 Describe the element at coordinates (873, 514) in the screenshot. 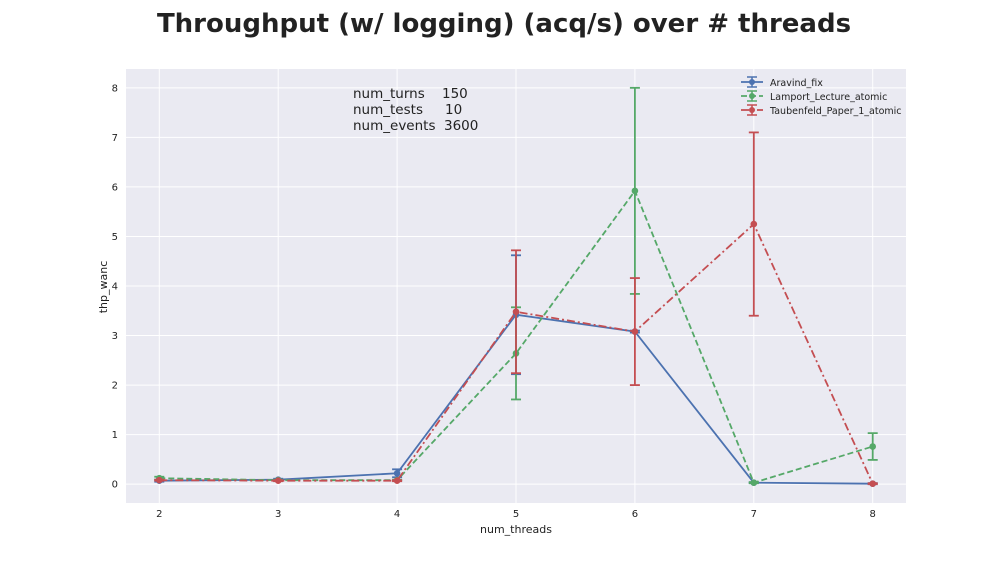

I see `x-tick-8: 8` at that location.